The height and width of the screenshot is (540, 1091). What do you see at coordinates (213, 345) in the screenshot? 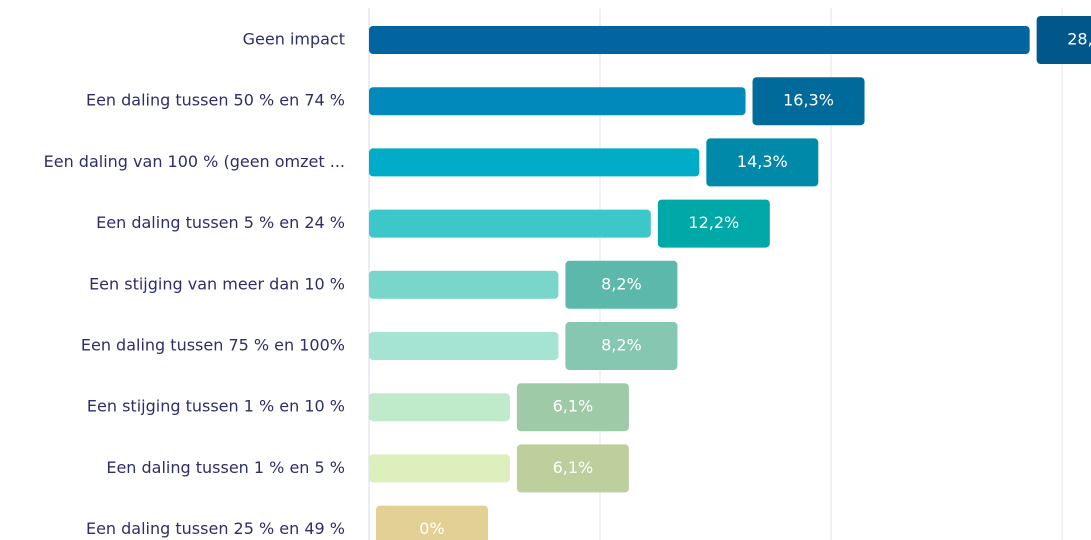
I see `category-label: Een daling tussen 75 % en 100%` at bounding box center [213, 345].